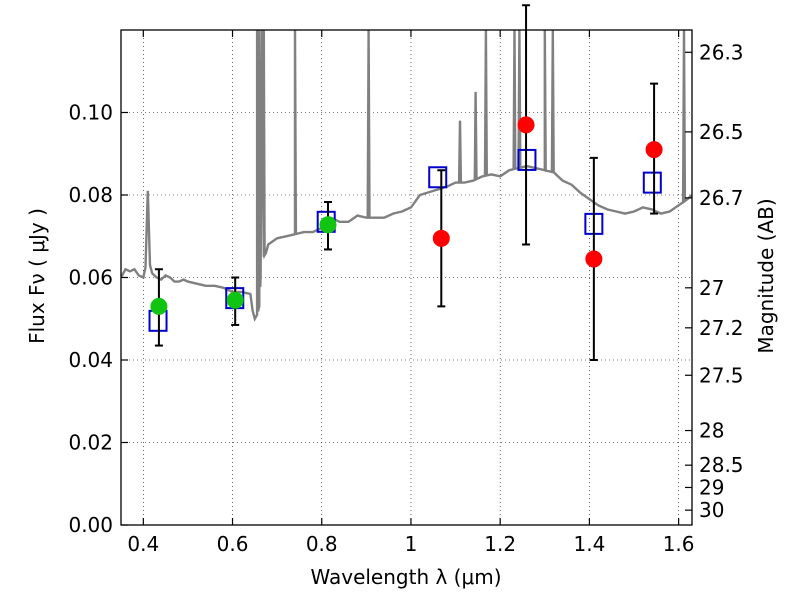  What do you see at coordinates (589, 544) in the screenshot?
I see `x-tick-label: 1.4` at bounding box center [589, 544].